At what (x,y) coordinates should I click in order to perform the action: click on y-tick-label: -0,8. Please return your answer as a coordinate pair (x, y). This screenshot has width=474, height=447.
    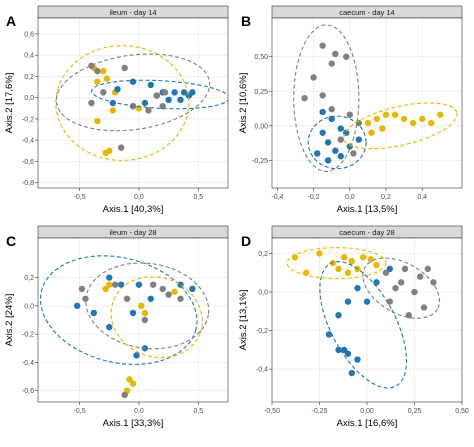
    Looking at the image, I should click on (28, 183).